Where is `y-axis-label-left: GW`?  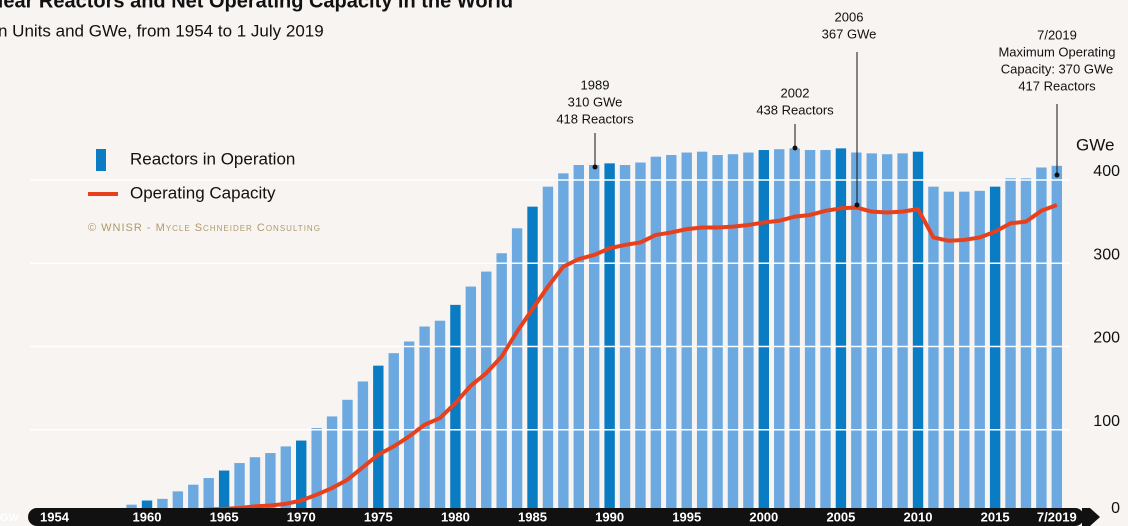 y-axis-label-left: GW is located at coordinates (10, 518).